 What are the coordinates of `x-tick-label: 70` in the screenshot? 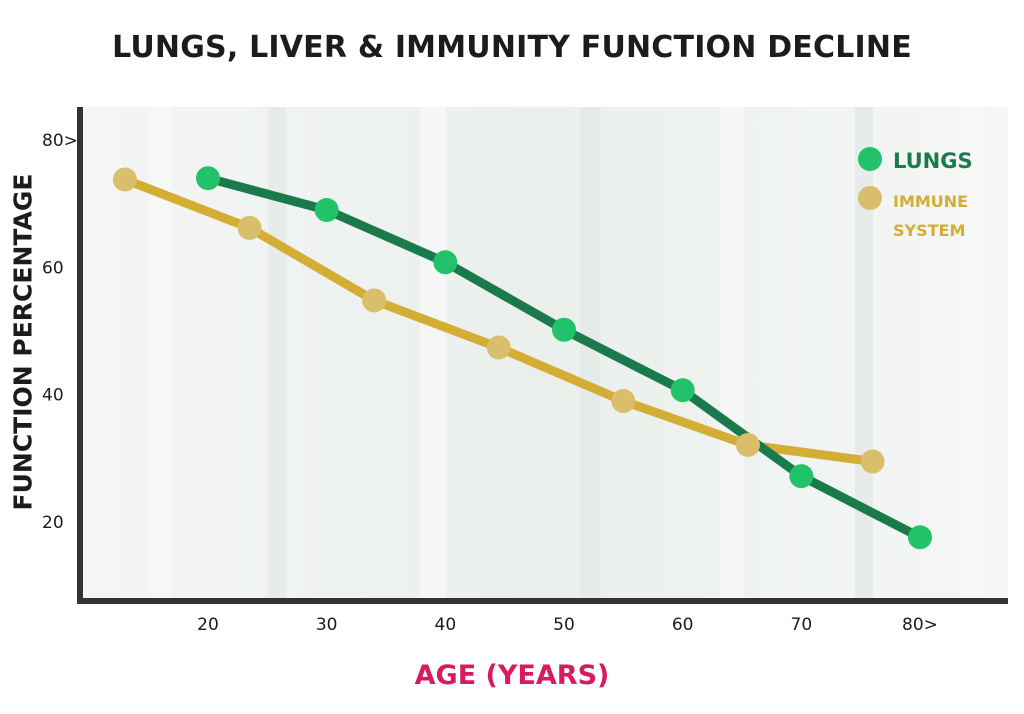 It's located at (802, 625).